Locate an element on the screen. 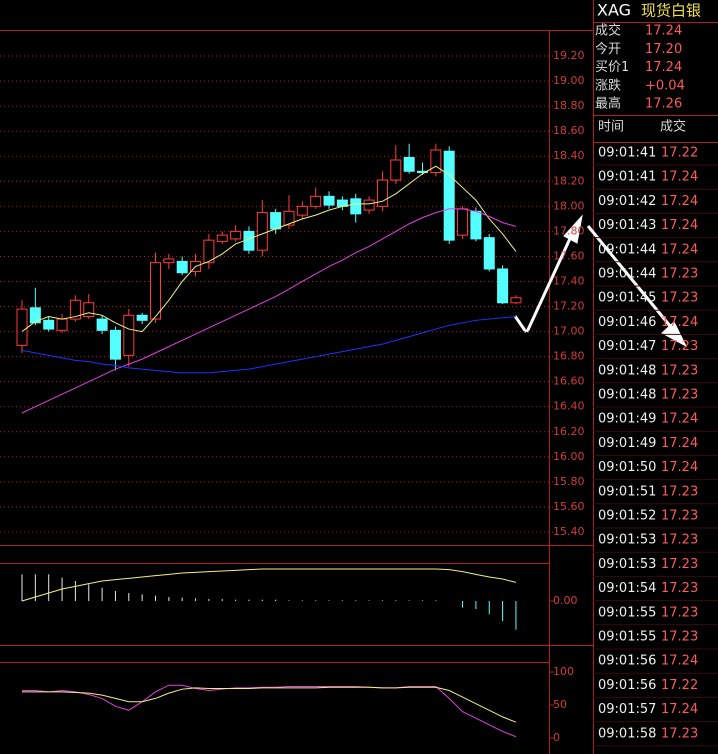  quote-label: 买价1 is located at coordinates (612, 67).